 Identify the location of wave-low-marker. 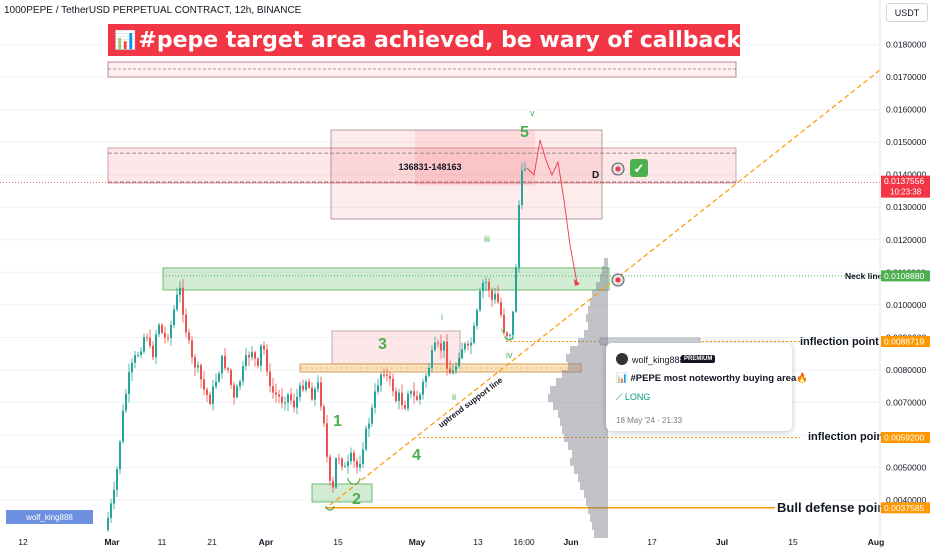
(354, 481).